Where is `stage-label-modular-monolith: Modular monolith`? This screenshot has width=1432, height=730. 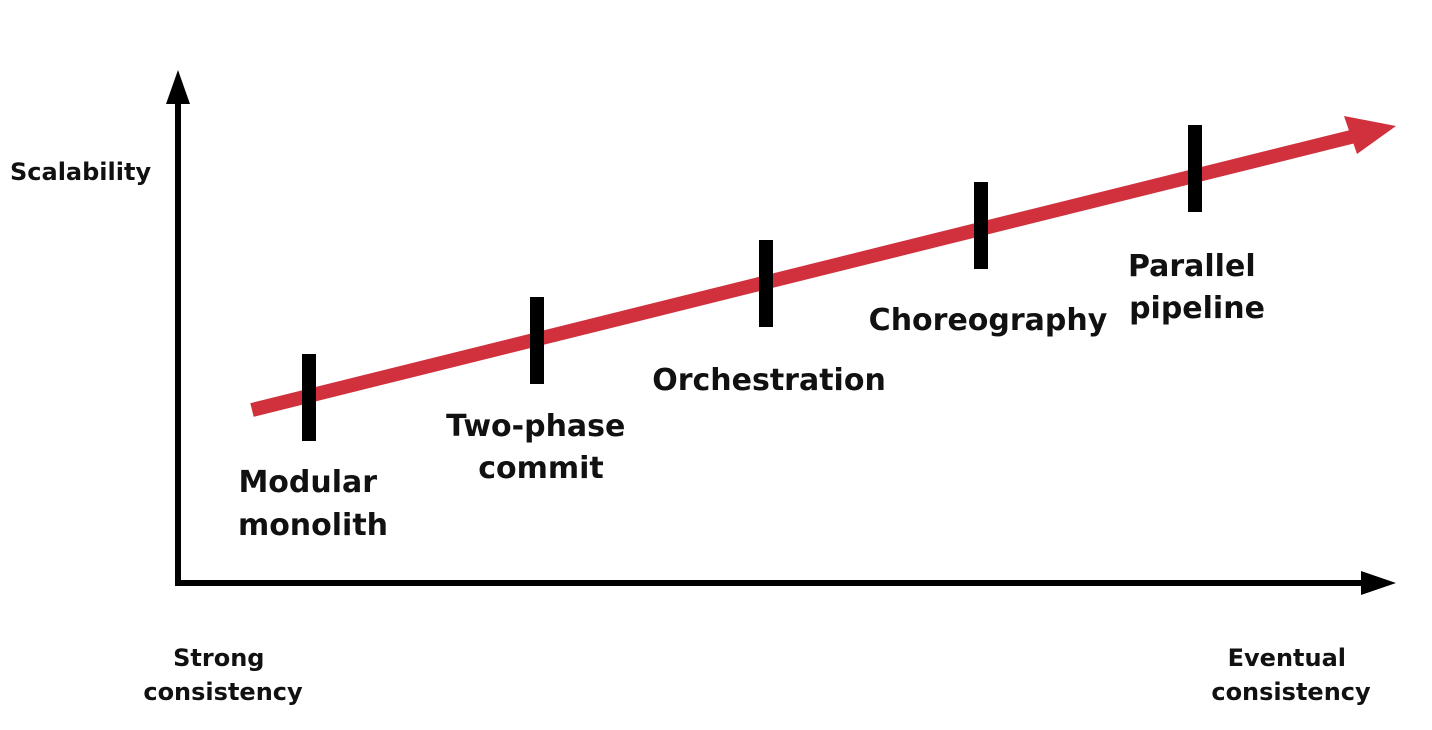 stage-label-modular-monolith: Modular monolith is located at coordinates (313, 504).